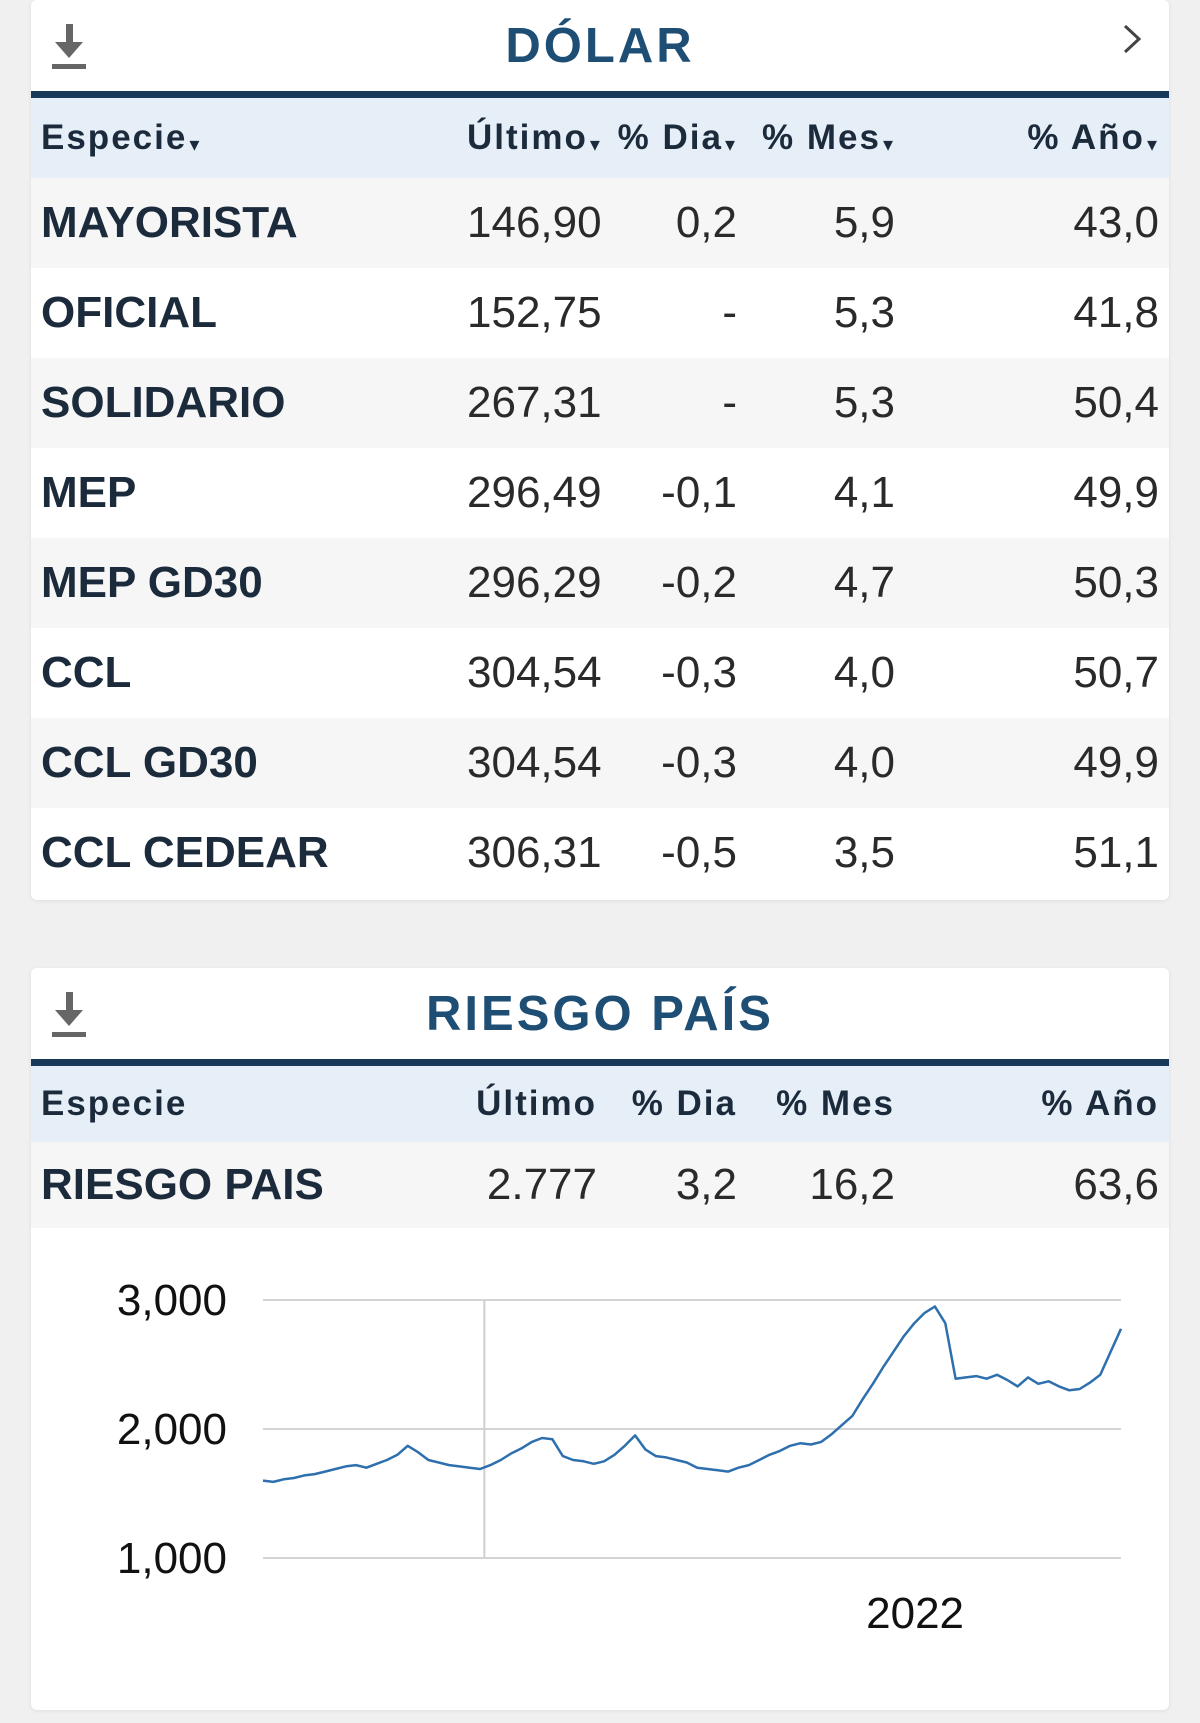 The image size is (1200, 1723). Describe the element at coordinates (1037, 1104) in the screenshot. I see `column-header-anio: % Año` at that location.